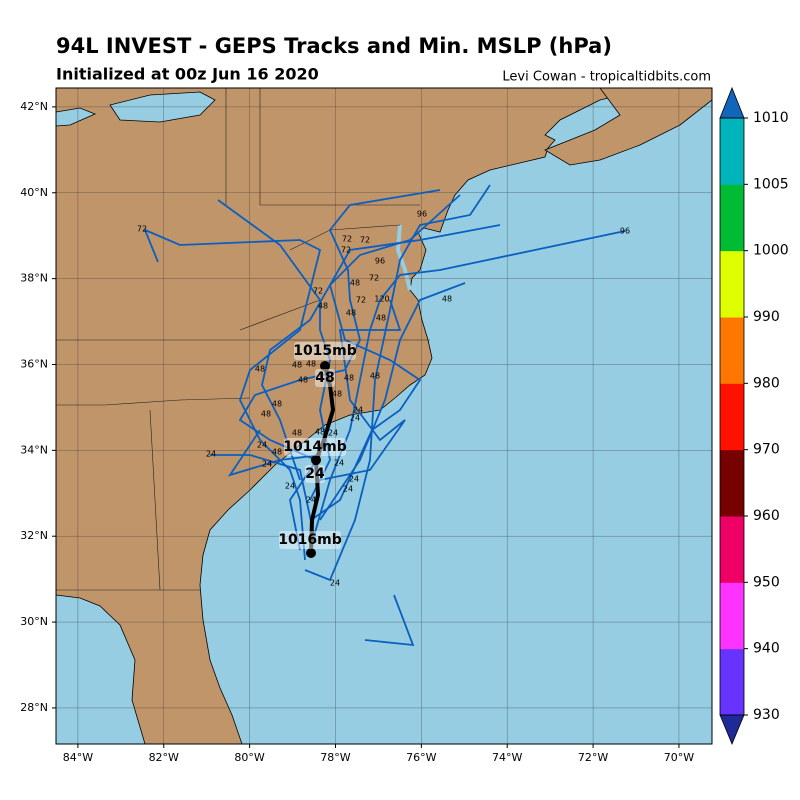 Image resolution: width=800 pixels, height=800 pixels. What do you see at coordinates (754, 416) in the screenshot?
I see `colorbar: 930 940 950 960 970 980 990 1000 1005 1010` at bounding box center [754, 416].